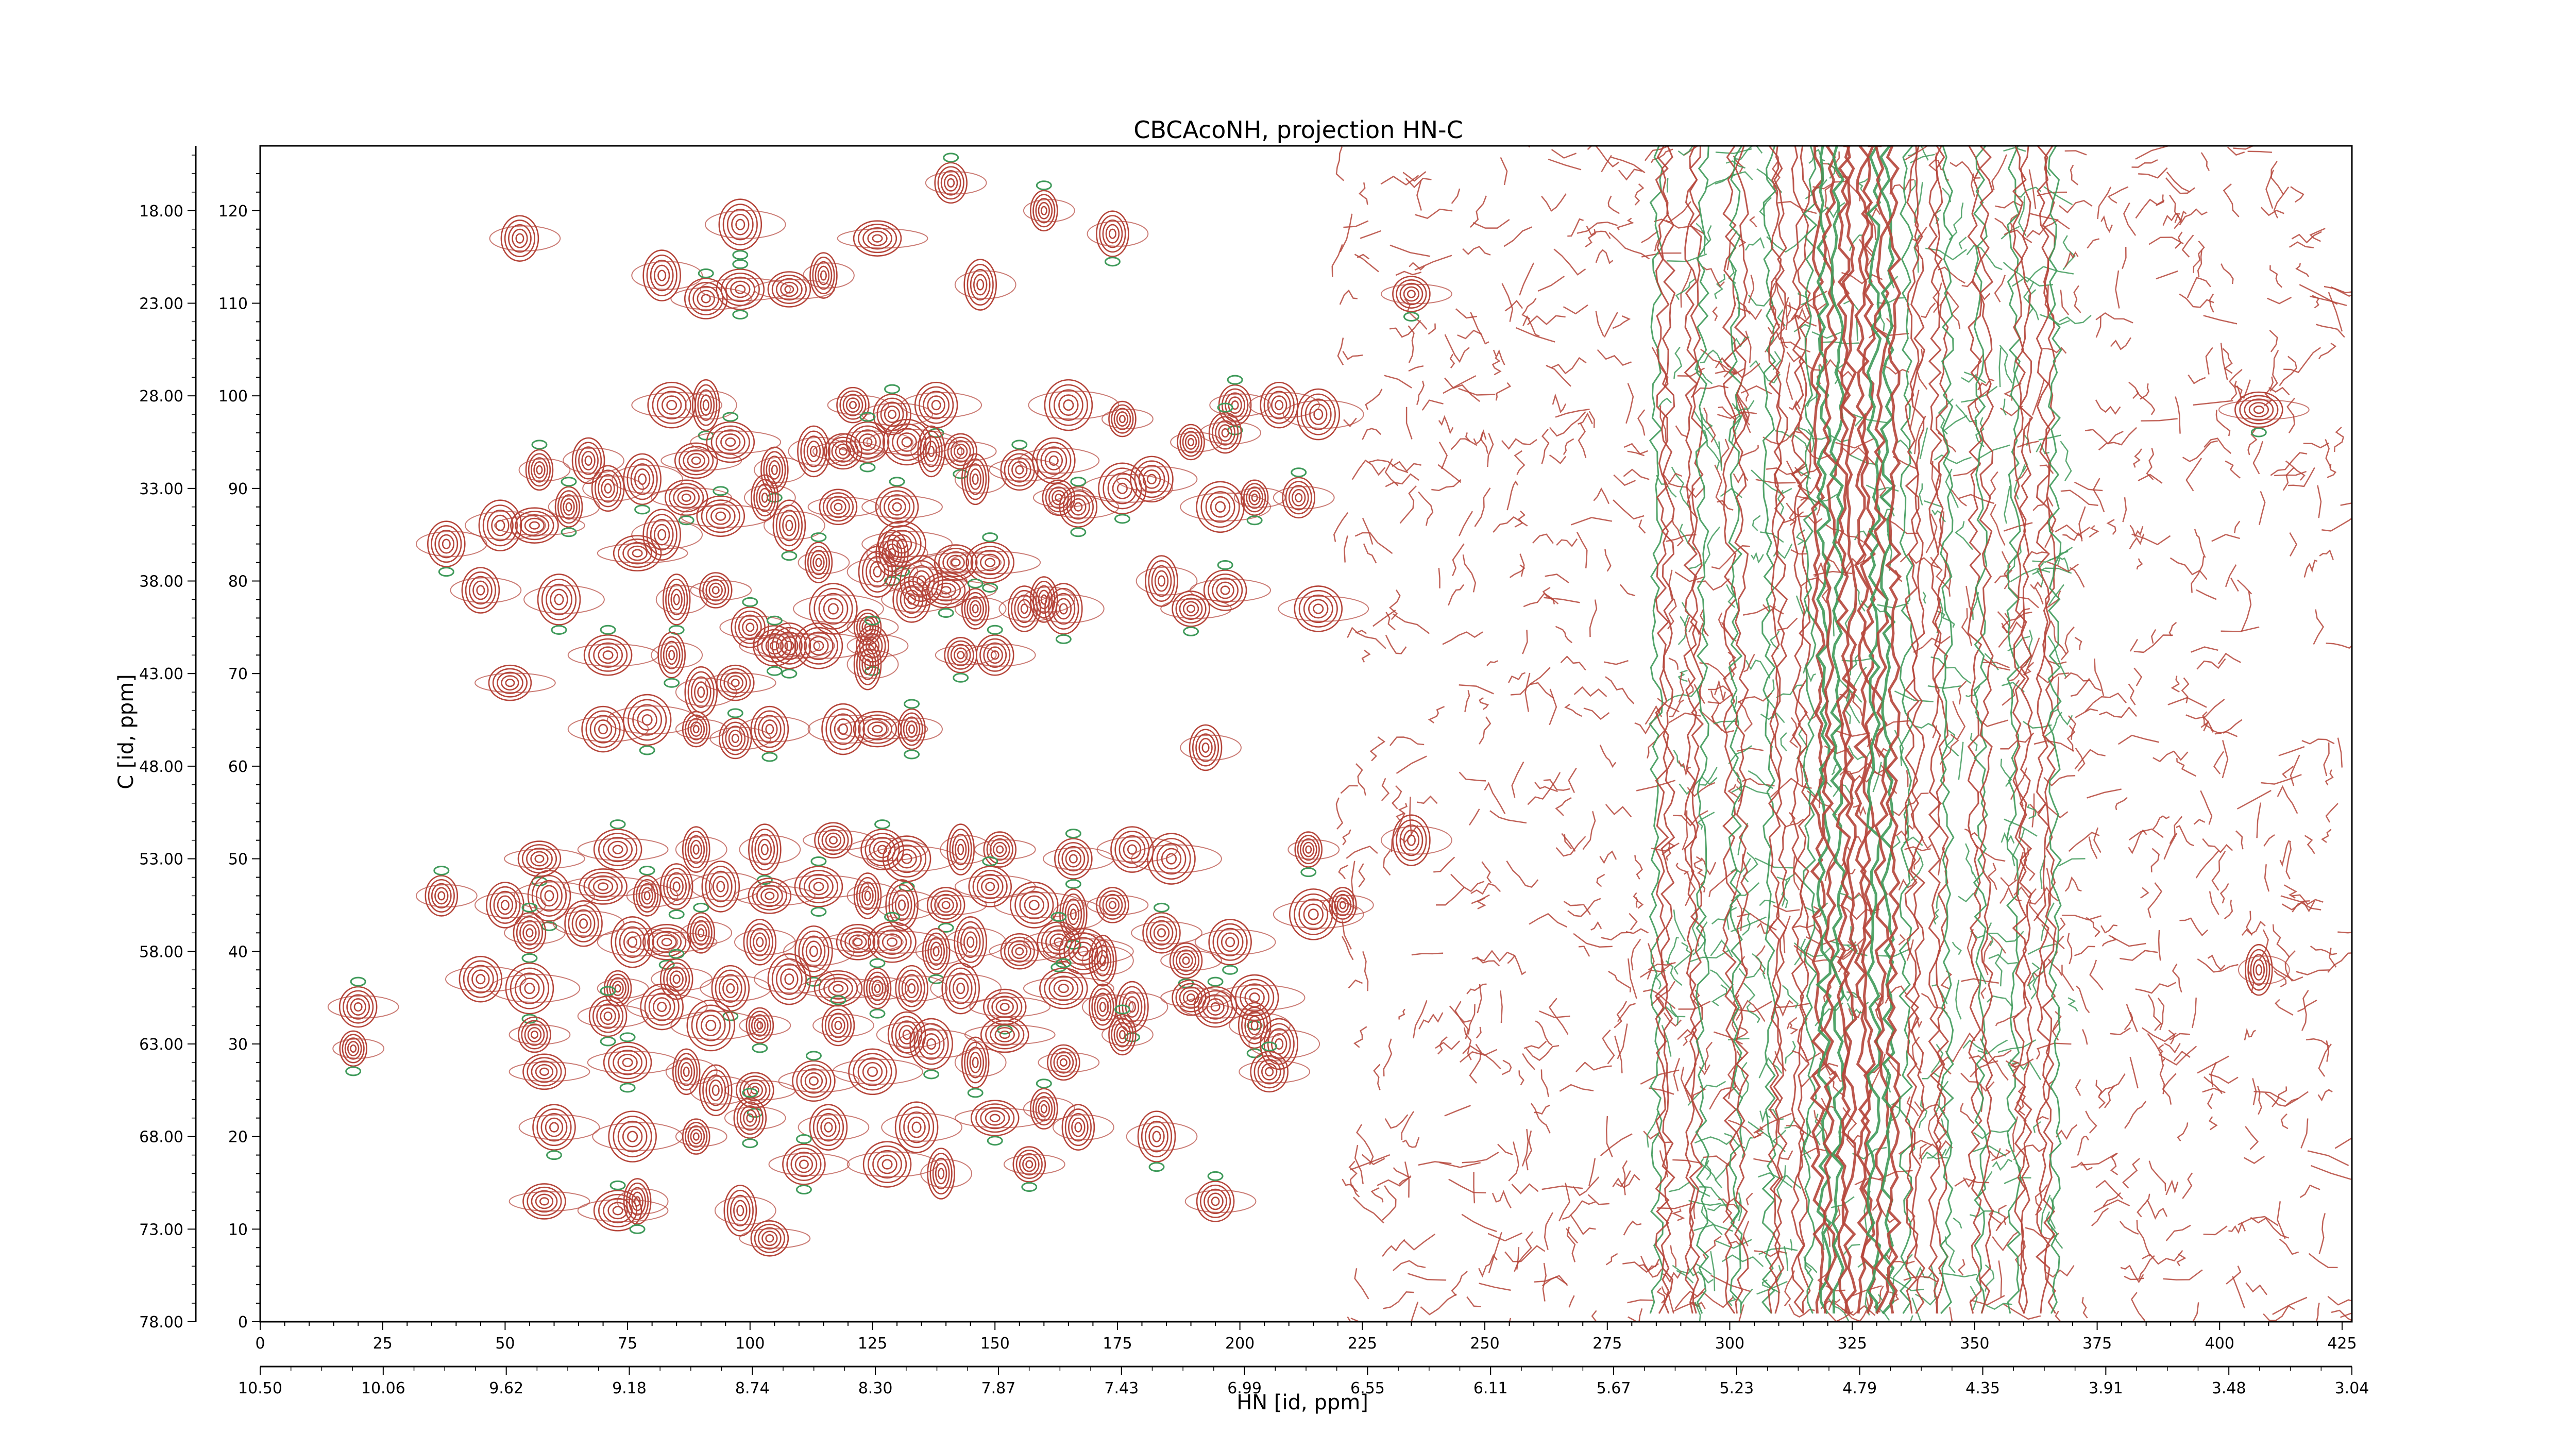 The height and width of the screenshot is (1449, 2576). I want to click on x-ppm-tick-label: 9.62, so click(506, 1388).